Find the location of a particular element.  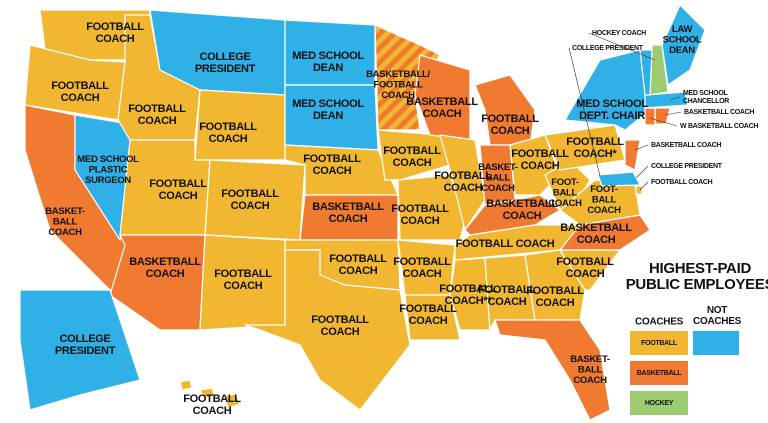

state-label: PRESIDENT is located at coordinates (225, 69).